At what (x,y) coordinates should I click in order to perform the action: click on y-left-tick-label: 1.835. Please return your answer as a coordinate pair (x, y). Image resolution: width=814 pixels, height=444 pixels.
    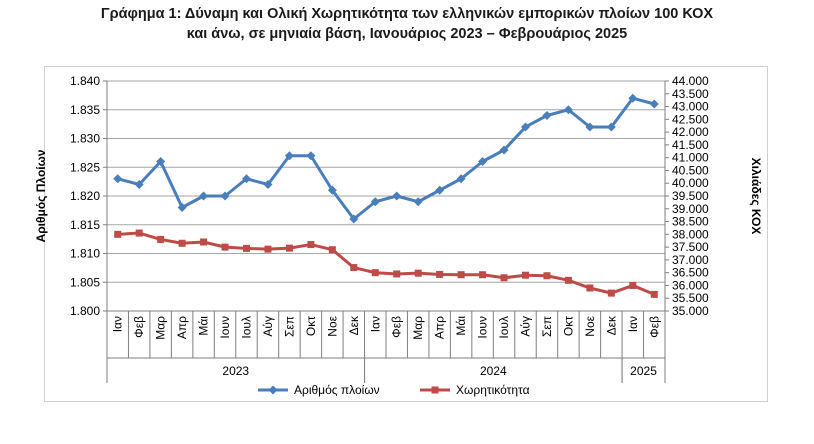
    Looking at the image, I should click on (85, 110).